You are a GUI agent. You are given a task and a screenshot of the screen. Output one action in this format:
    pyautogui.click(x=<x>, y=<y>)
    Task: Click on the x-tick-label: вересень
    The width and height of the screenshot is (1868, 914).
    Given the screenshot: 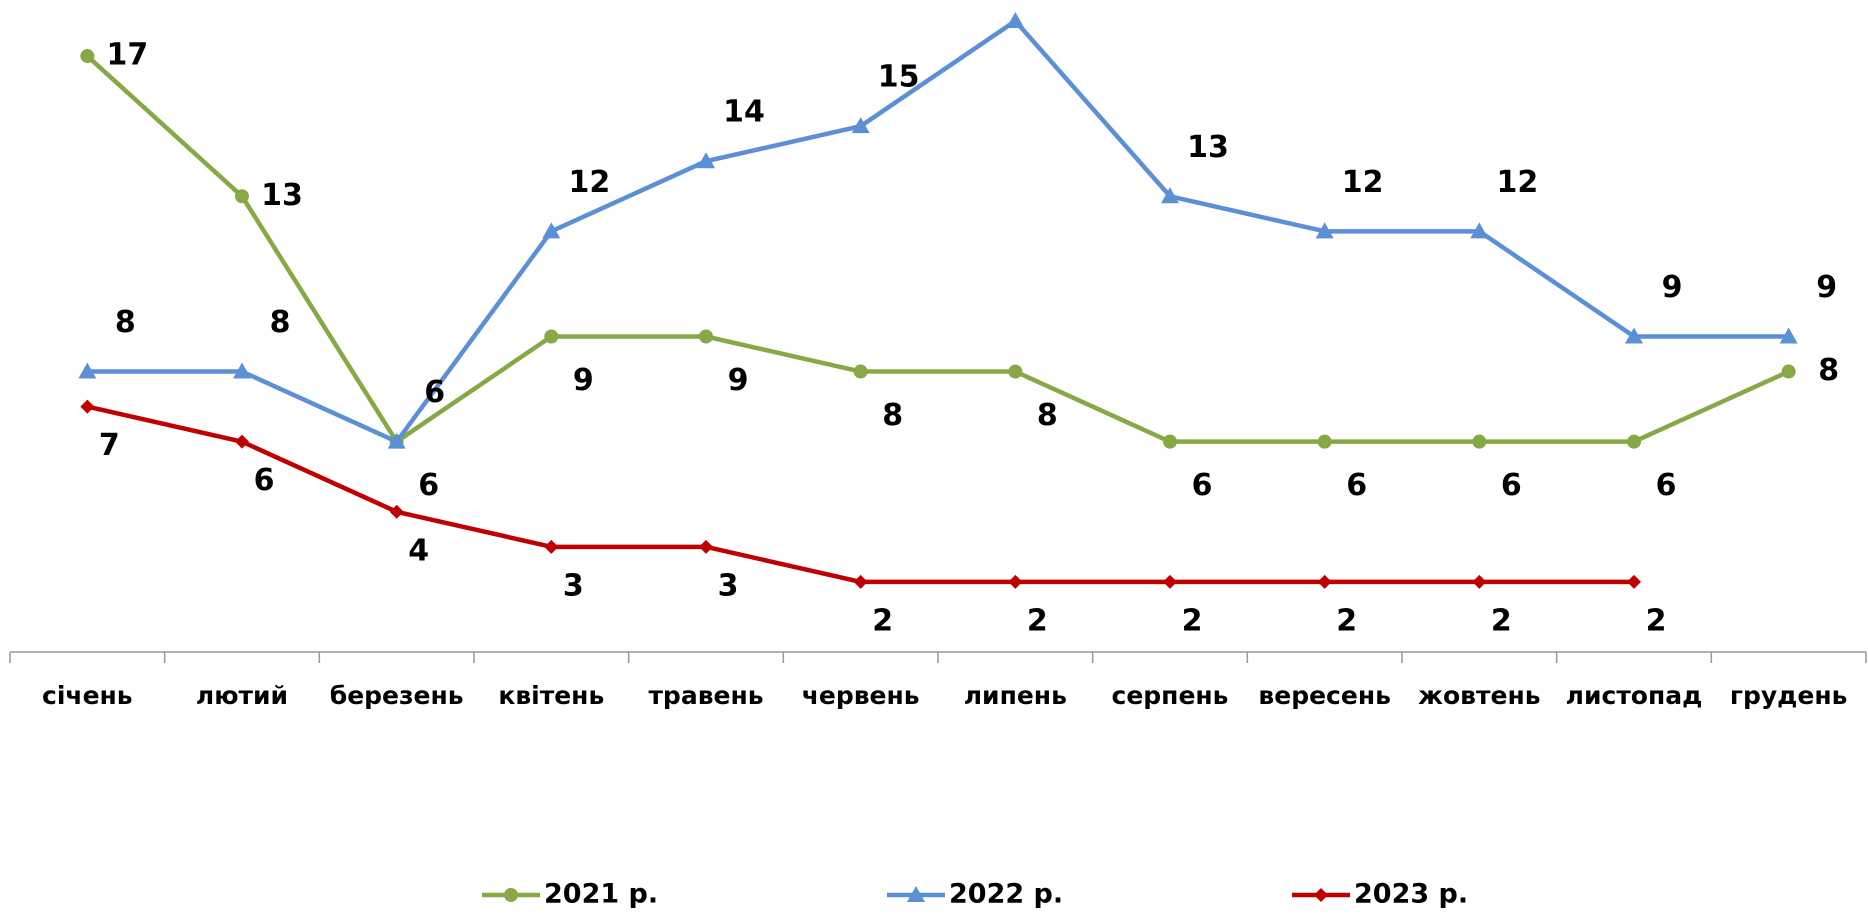 What is the action you would take?
    pyautogui.click(x=1324, y=695)
    